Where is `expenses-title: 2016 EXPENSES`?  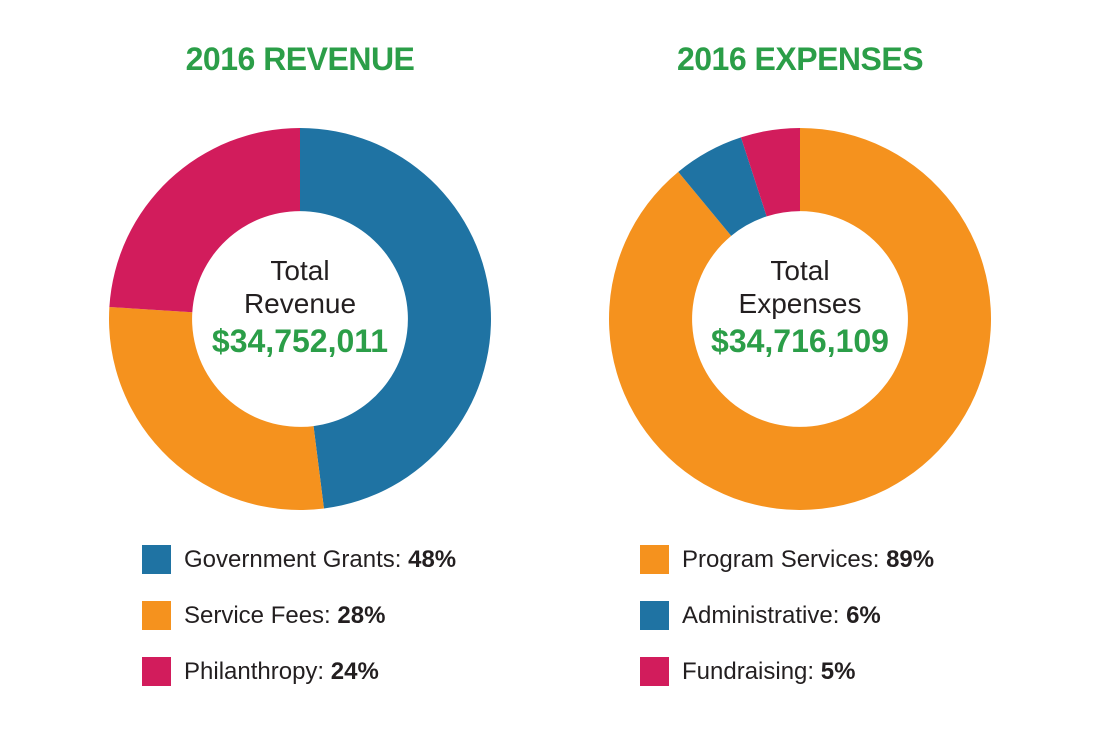 expenses-title: 2016 EXPENSES is located at coordinates (800, 59).